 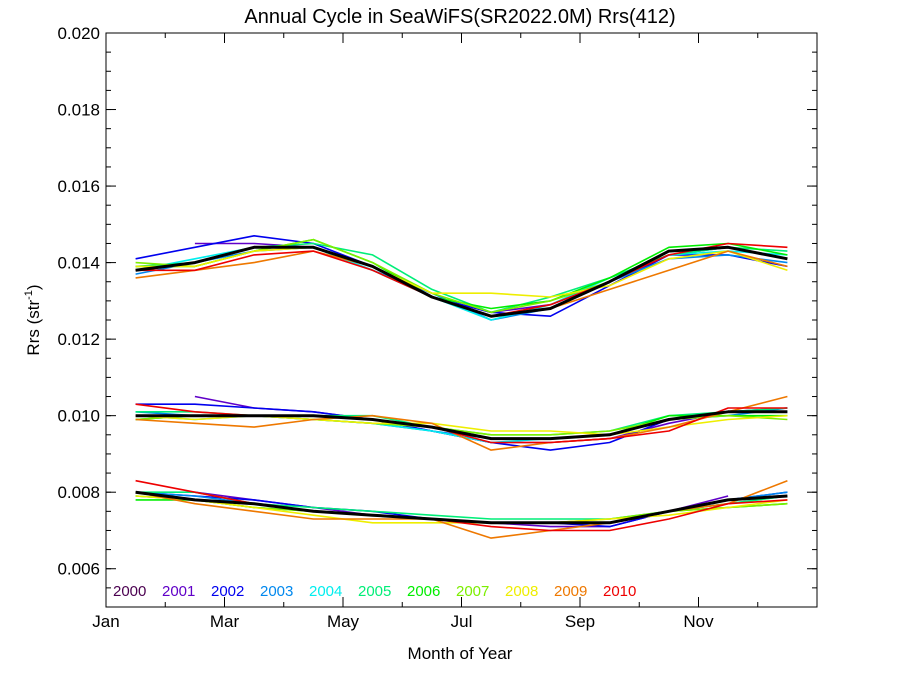 I want to click on x-tick-label: May, so click(x=343, y=621).